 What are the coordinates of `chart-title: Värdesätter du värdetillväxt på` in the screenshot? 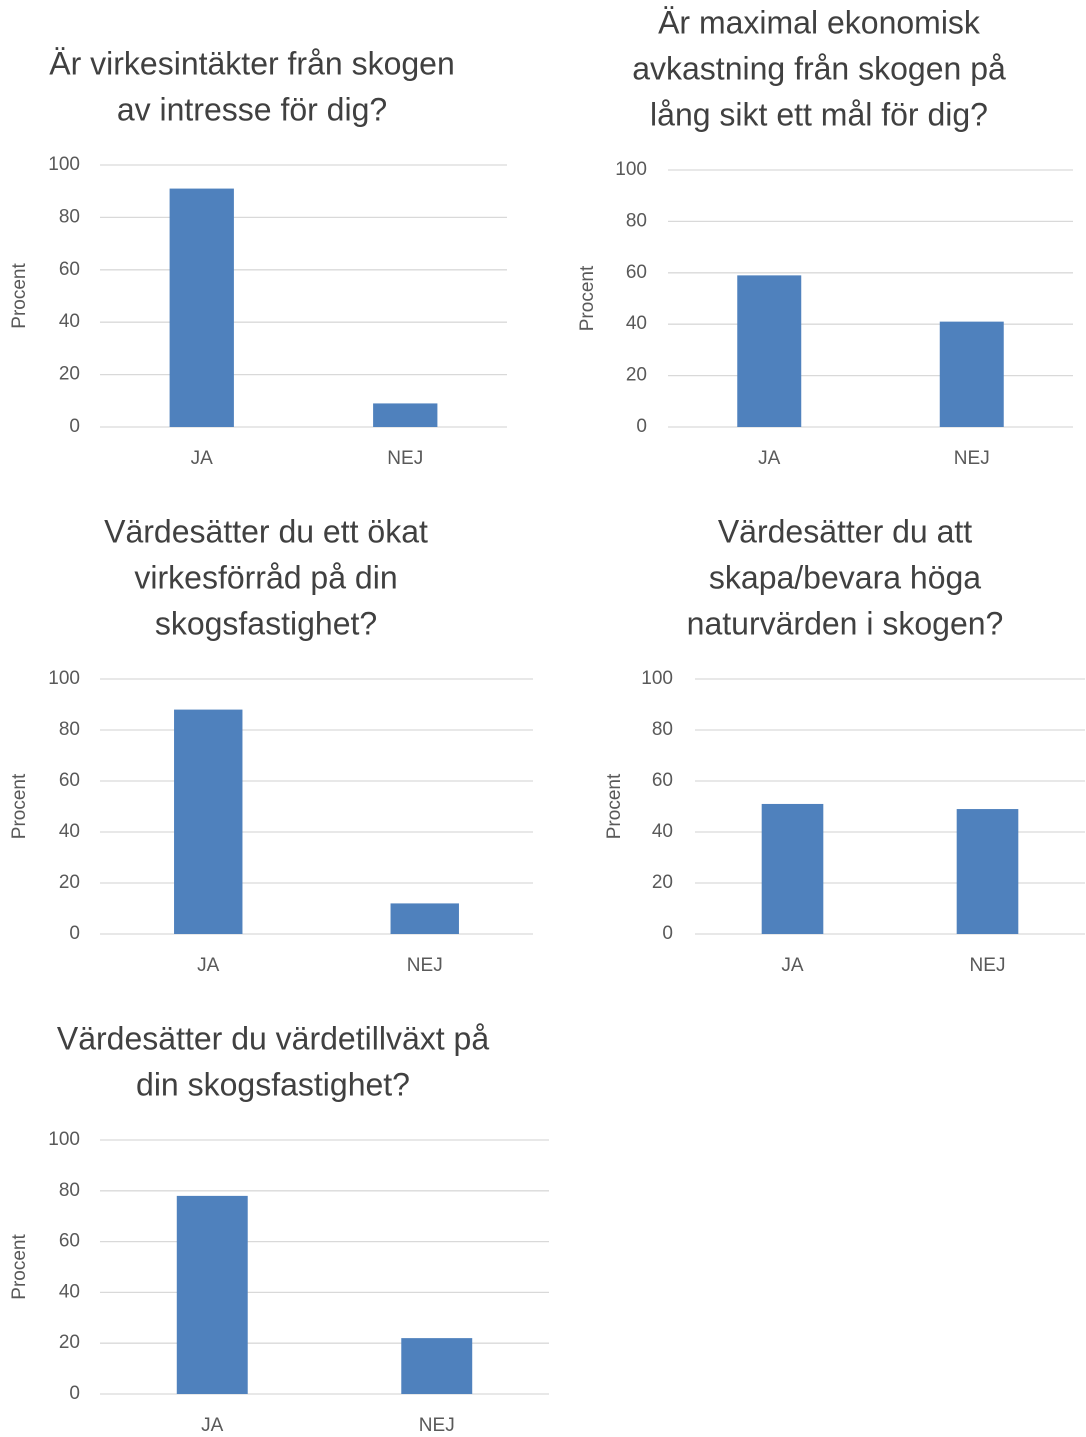 It's located at (273, 1038).